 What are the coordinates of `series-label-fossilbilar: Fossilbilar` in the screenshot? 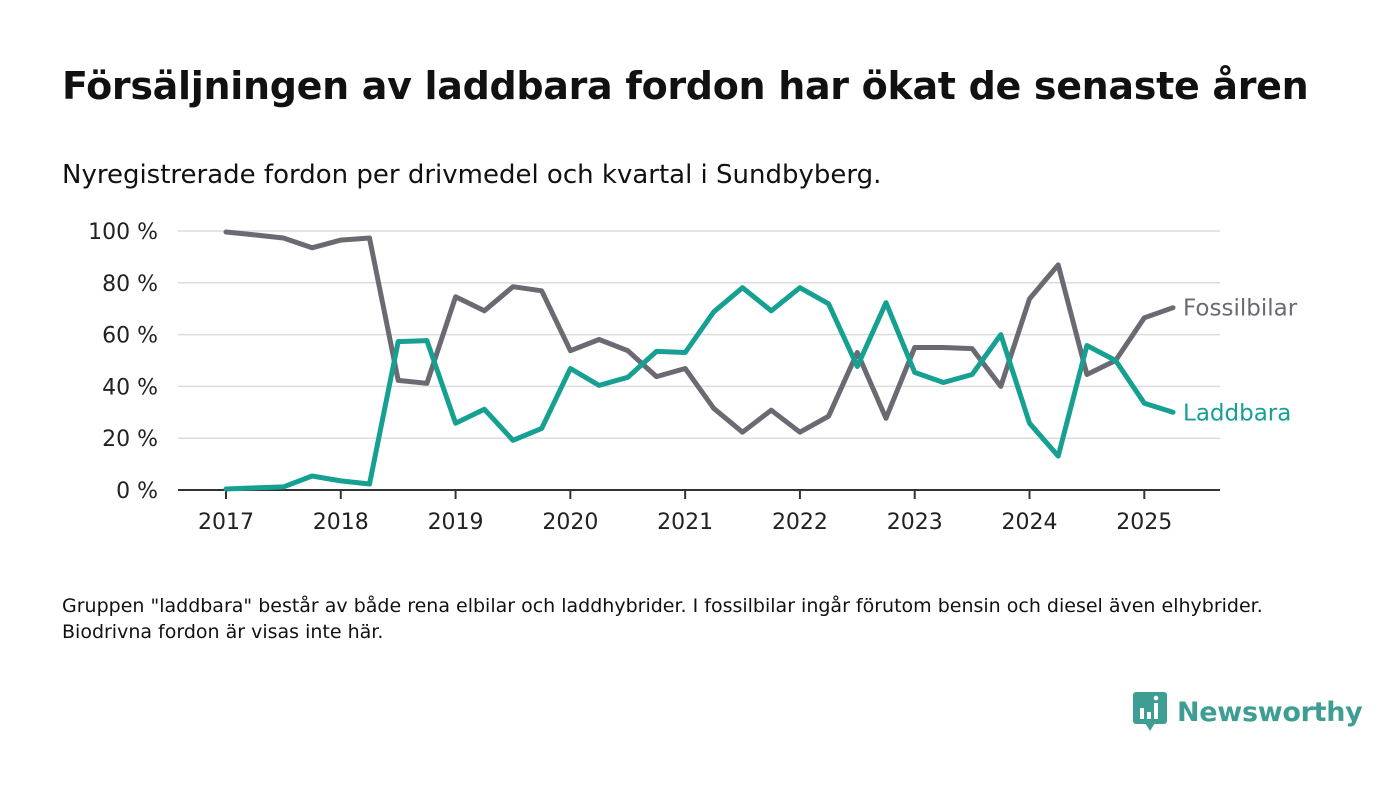 It's located at (1240, 309).